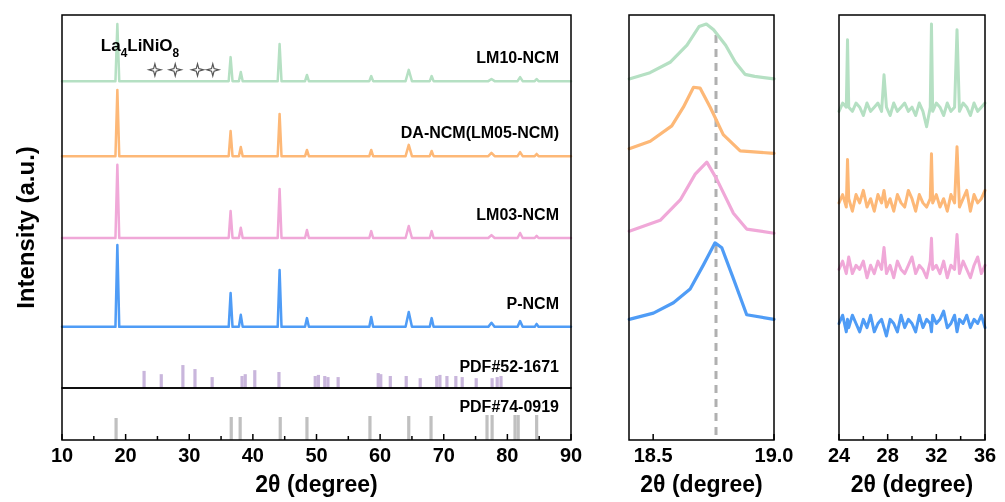  I want to click on x-tick-label: 24, so click(839, 455).